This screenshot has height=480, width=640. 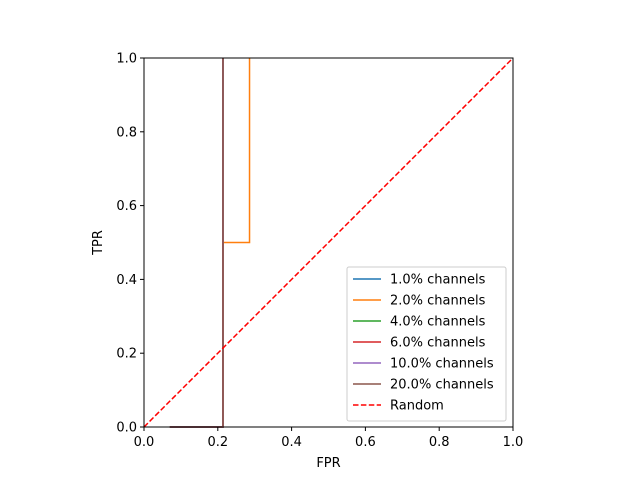 What do you see at coordinates (126, 59) in the screenshot?
I see `y-tick-label: 1.0` at bounding box center [126, 59].